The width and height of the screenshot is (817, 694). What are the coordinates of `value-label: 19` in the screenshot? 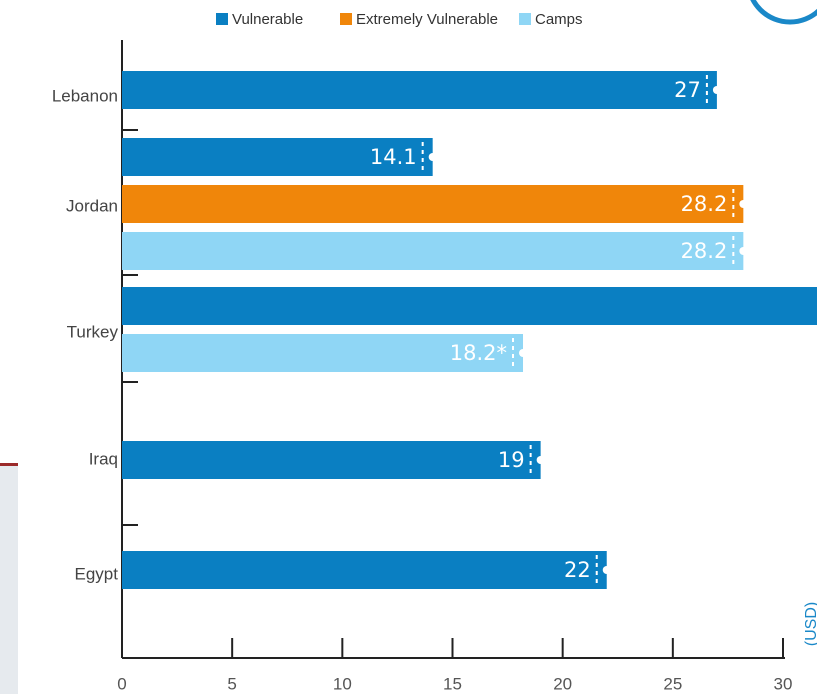 It's located at (511, 460).